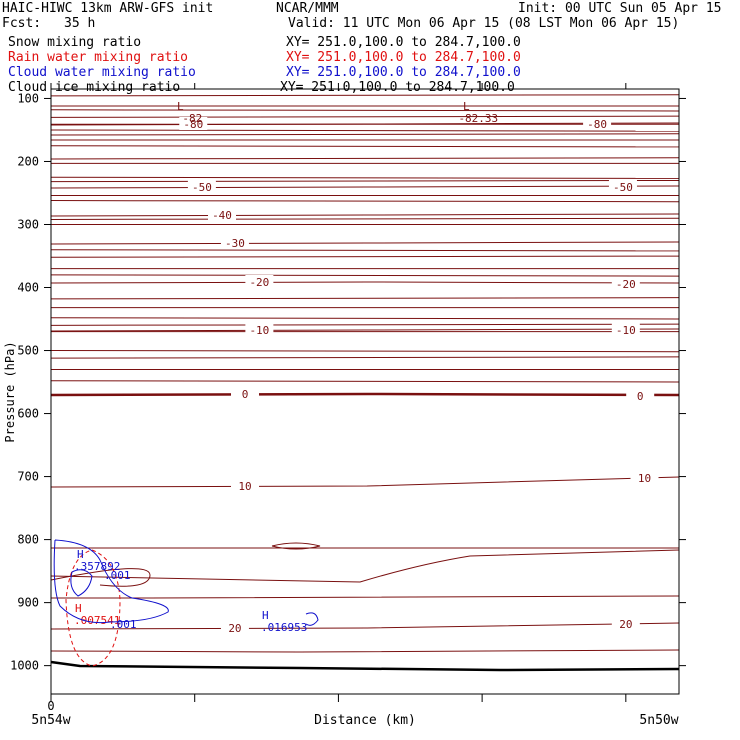 Image resolution: width=740 pixels, height=740 pixels. What do you see at coordinates (28, 603) in the screenshot?
I see `y-tick-label-900: 900` at bounding box center [28, 603].